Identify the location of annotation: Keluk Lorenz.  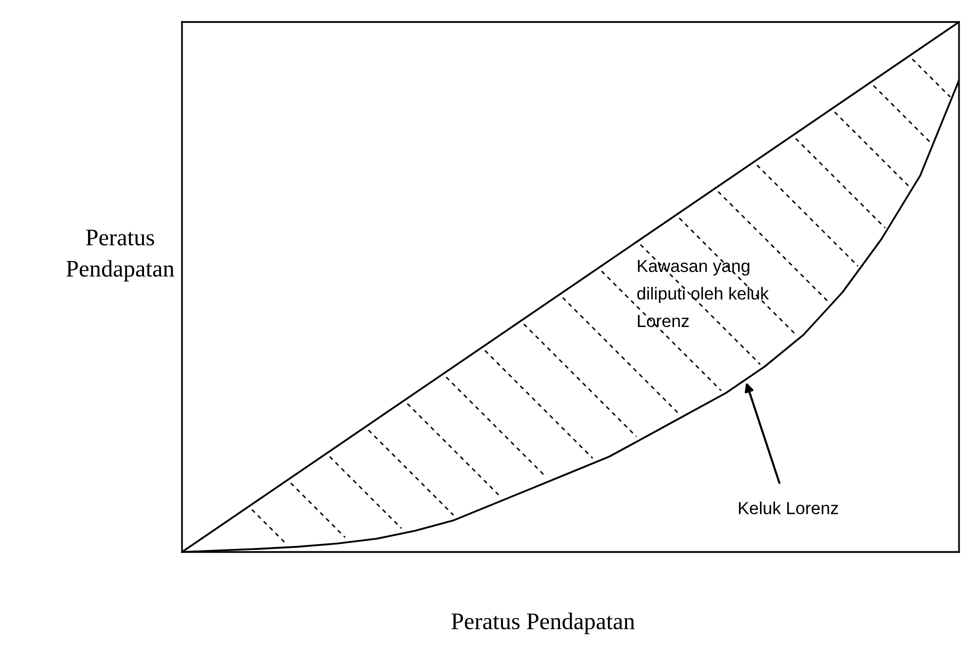
(788, 508).